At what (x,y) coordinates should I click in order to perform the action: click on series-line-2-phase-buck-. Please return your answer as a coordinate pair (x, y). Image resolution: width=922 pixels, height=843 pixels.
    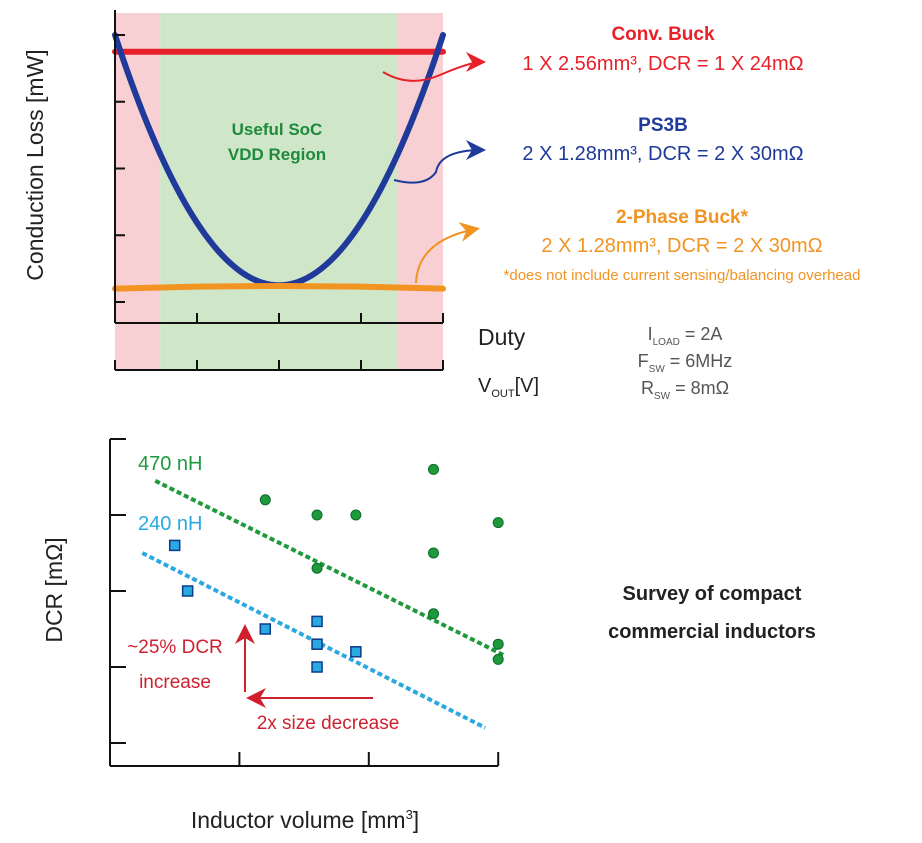
    Looking at the image, I should click on (279, 287).